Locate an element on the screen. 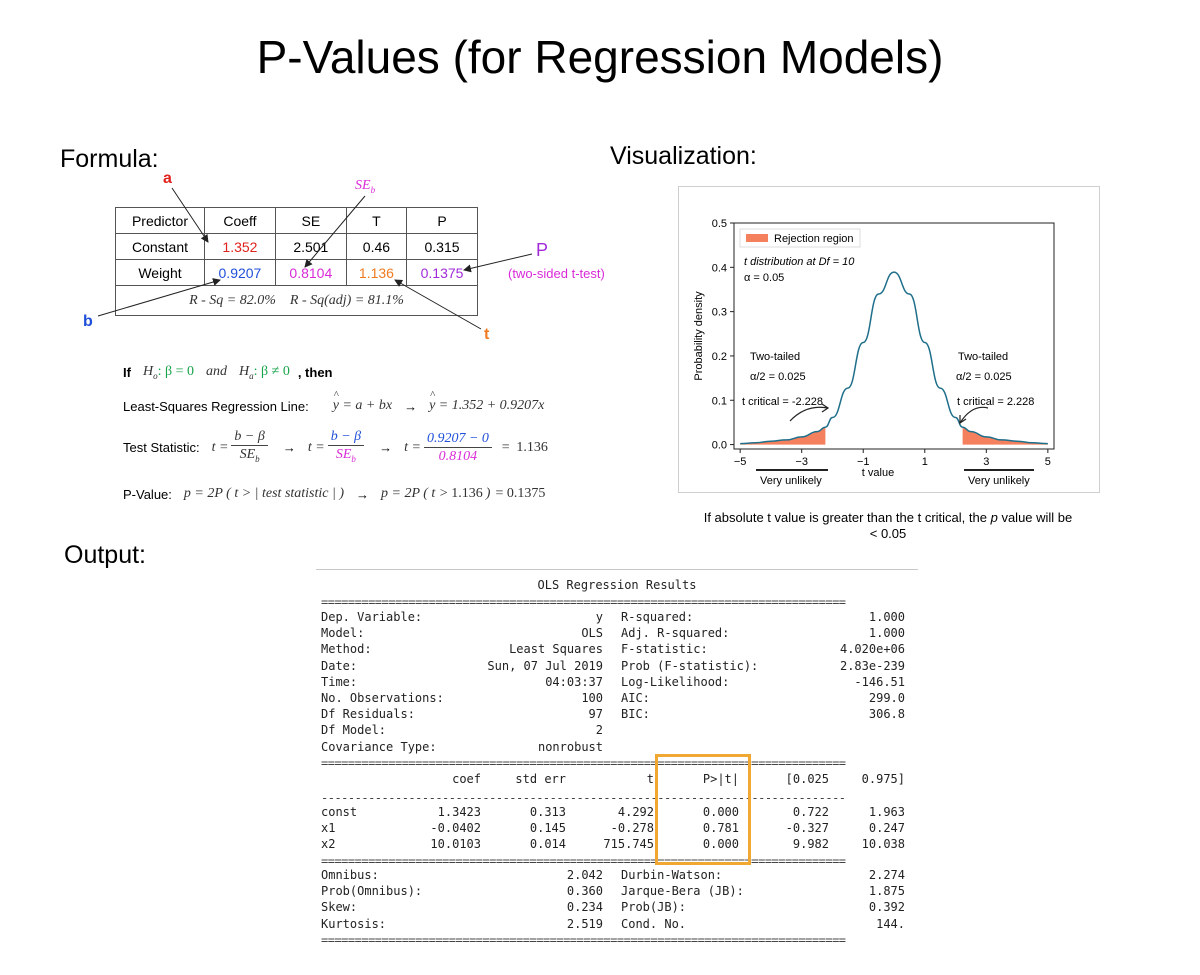  caption-post: value will be < 0.05 is located at coordinates (971, 525).